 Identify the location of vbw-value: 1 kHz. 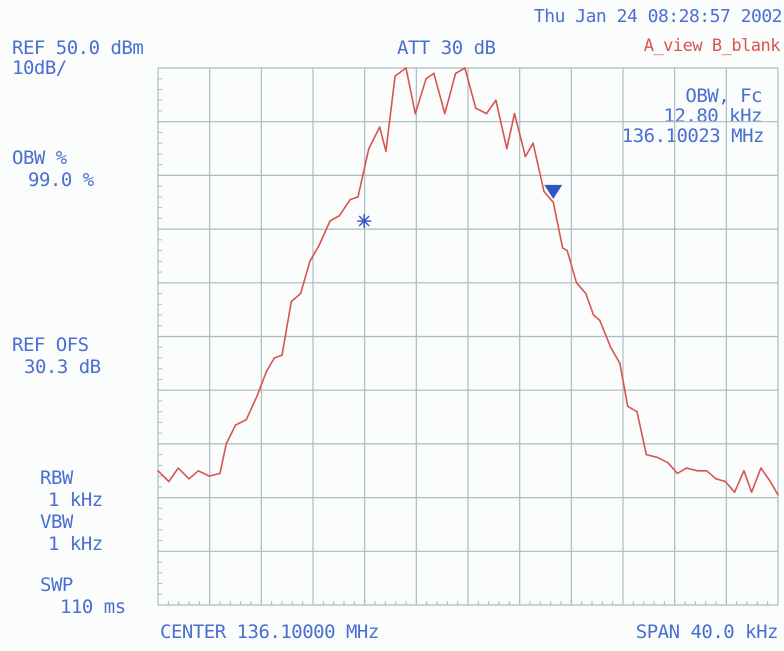
(75, 544).